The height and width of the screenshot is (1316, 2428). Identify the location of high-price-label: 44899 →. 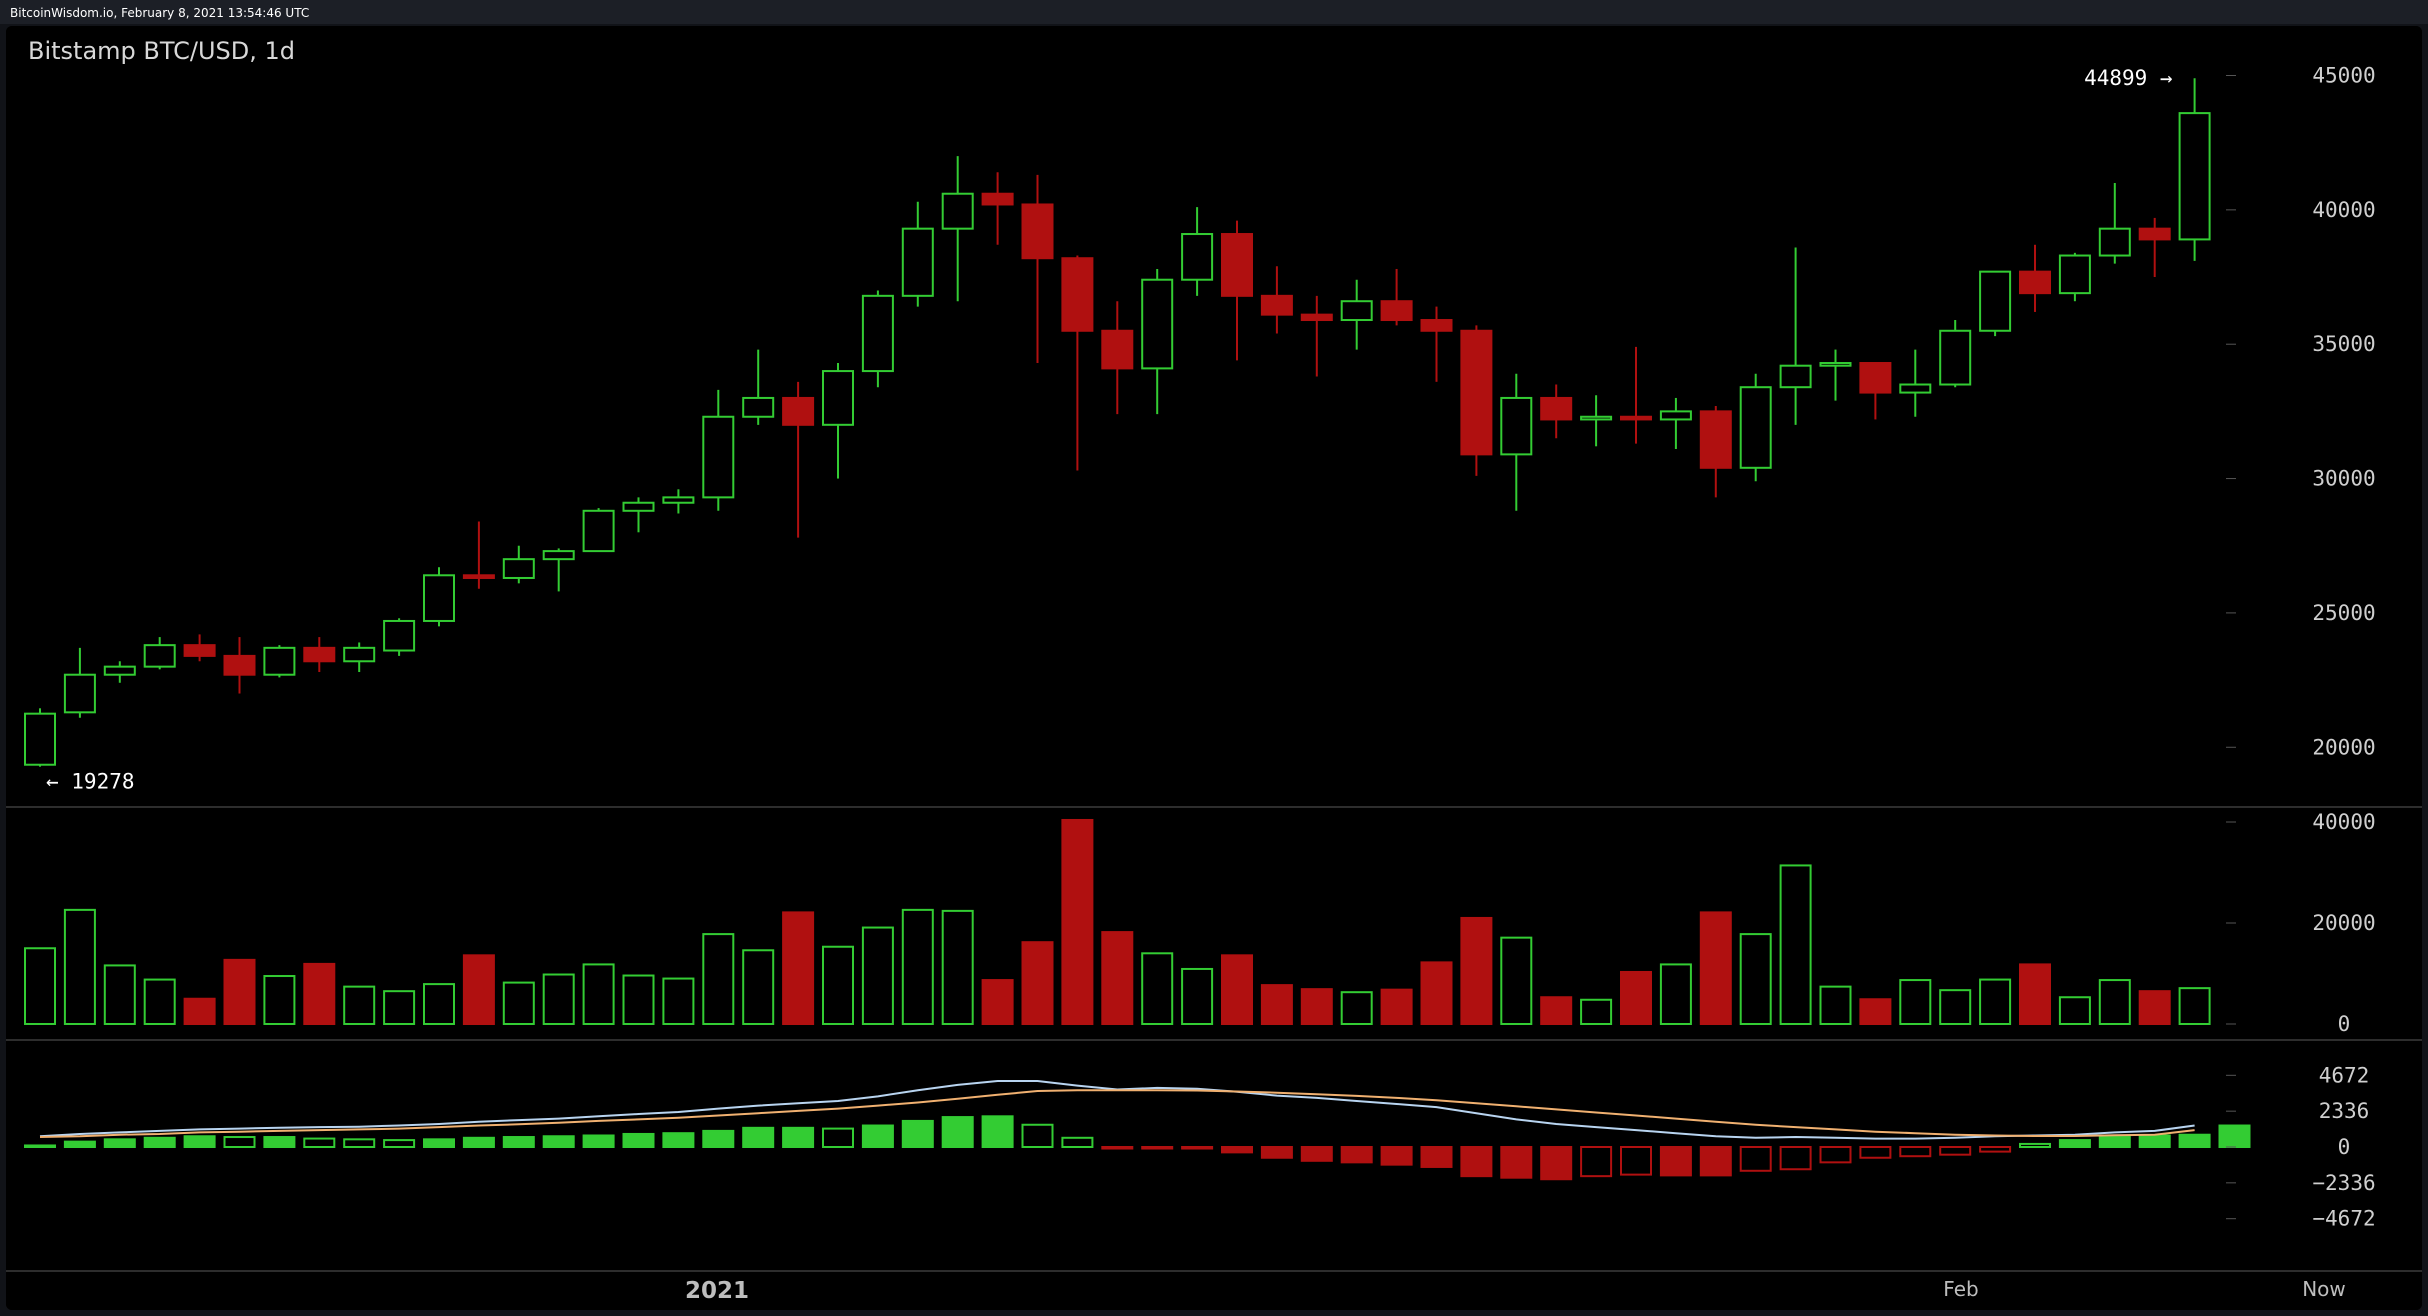
(2128, 78).